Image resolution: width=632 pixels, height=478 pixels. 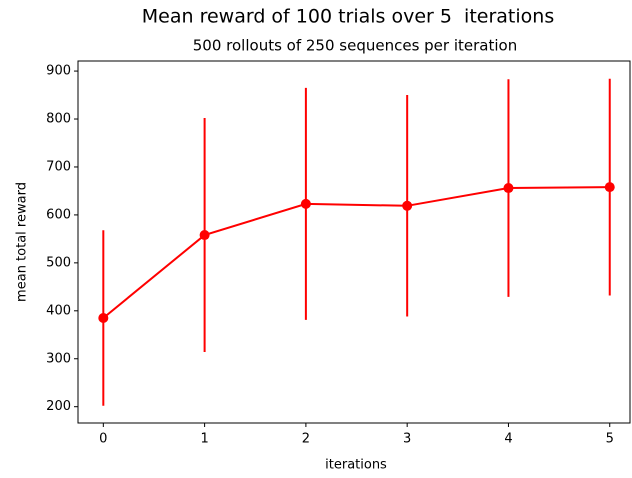 What do you see at coordinates (306, 439) in the screenshot?
I see `x-tick-label: 2` at bounding box center [306, 439].